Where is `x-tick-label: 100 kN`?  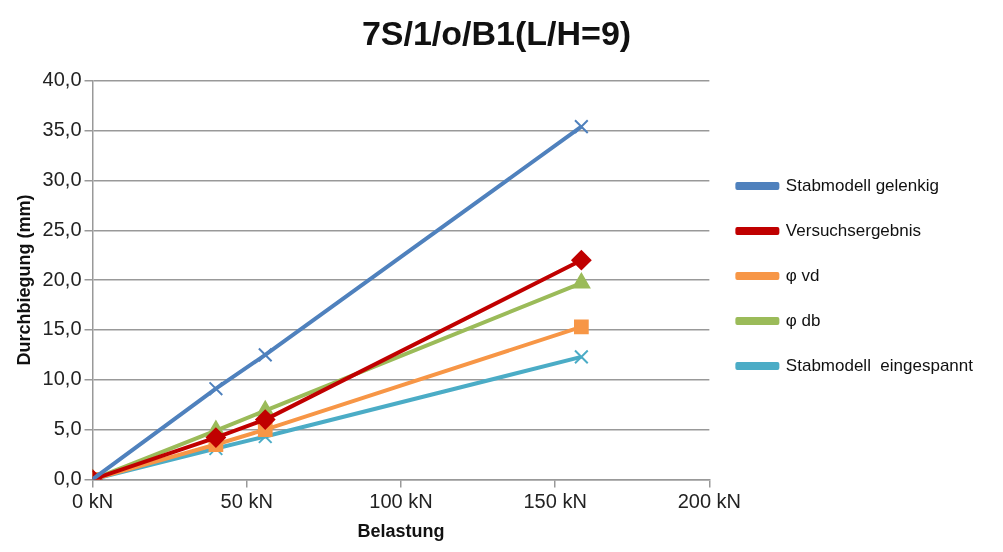
x-tick-label: 100 kN is located at coordinates (401, 500).